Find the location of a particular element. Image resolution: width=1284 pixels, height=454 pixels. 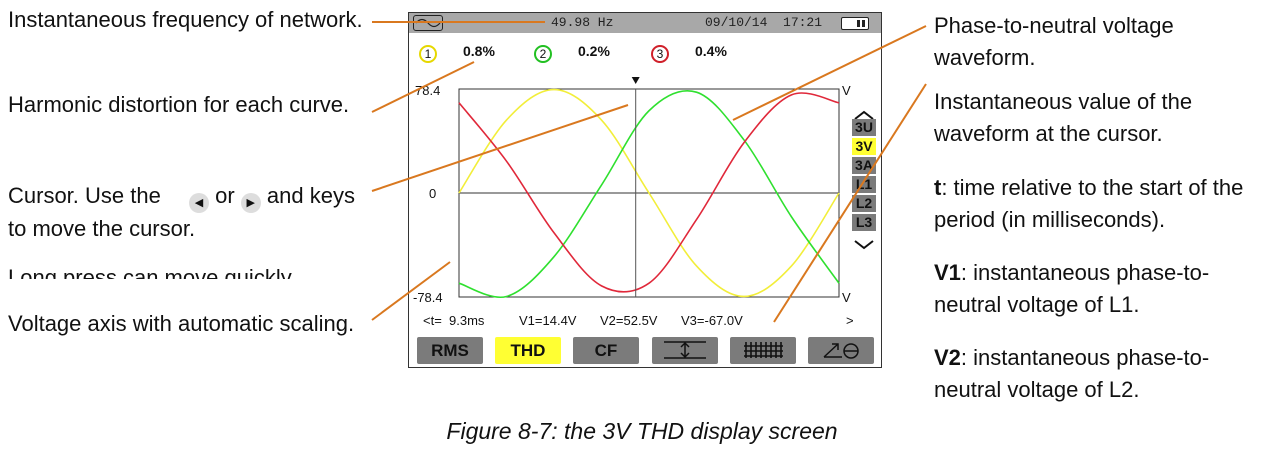

cursor-time-readout: <t= 9.3ms is located at coordinates (454, 320).